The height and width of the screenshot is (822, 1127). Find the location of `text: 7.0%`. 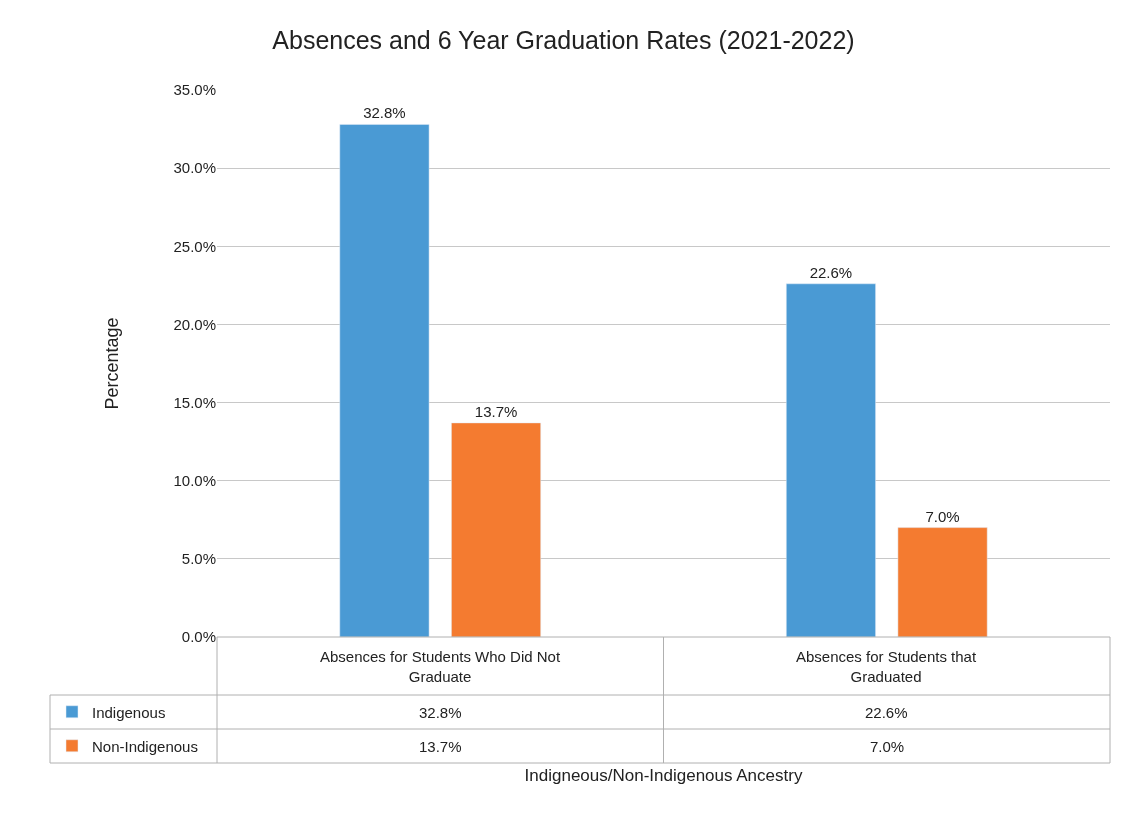

text: 7.0% is located at coordinates (942, 516).